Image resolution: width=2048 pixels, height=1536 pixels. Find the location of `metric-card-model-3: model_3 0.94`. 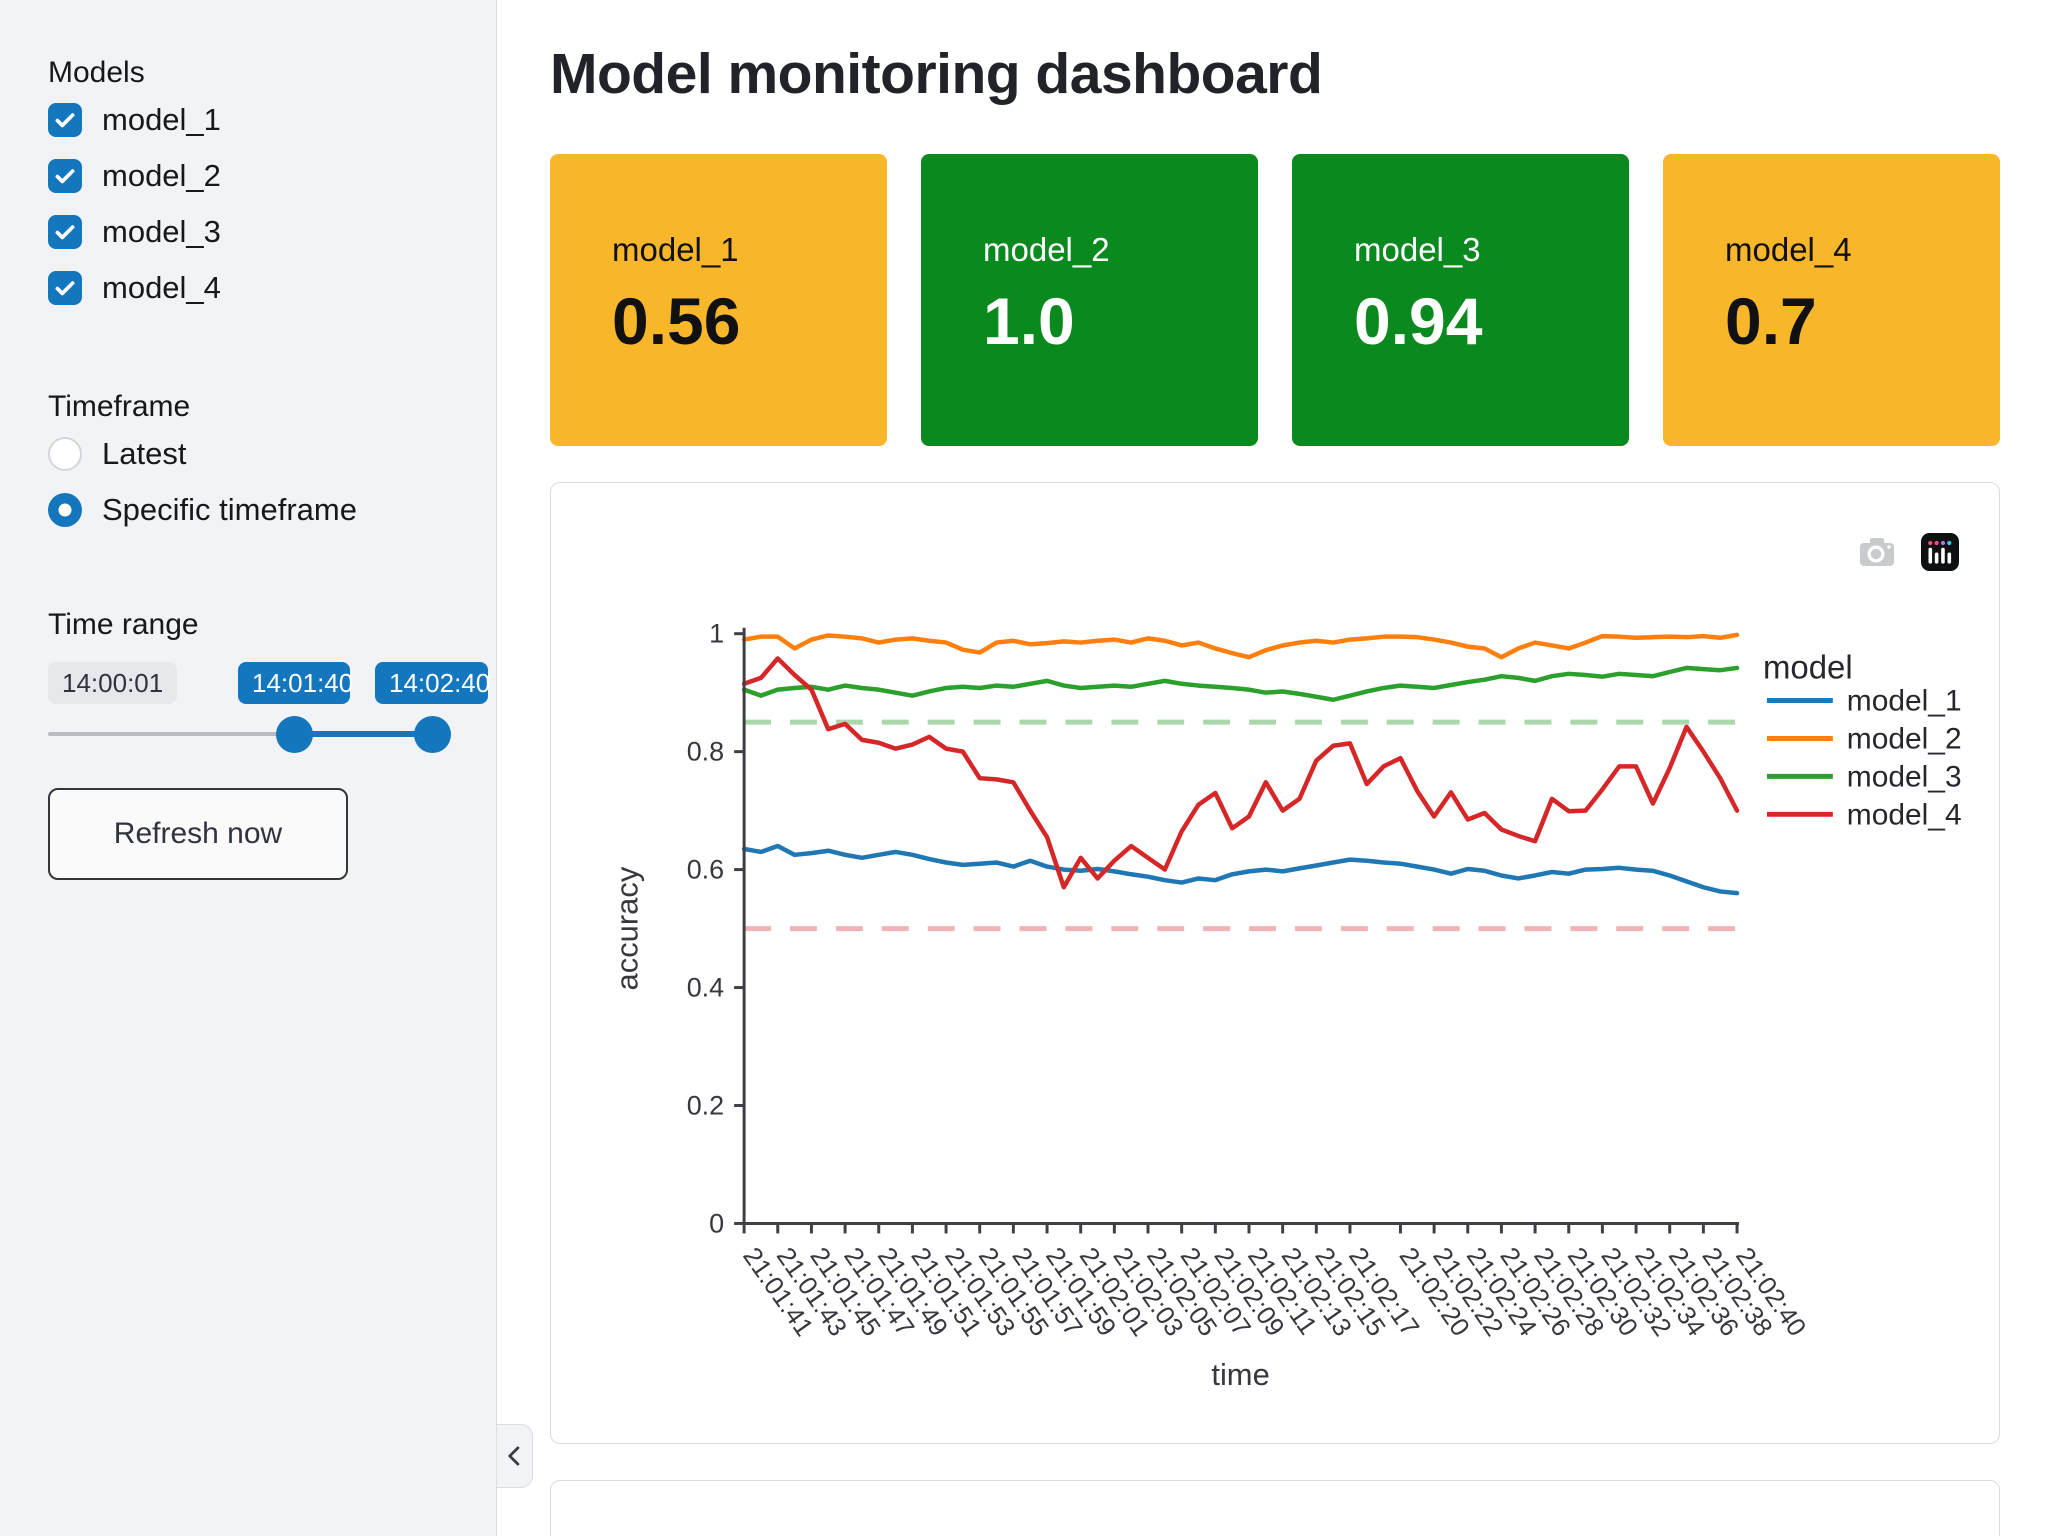

metric-card-model-3: model_3 0.94 is located at coordinates (1460, 300).